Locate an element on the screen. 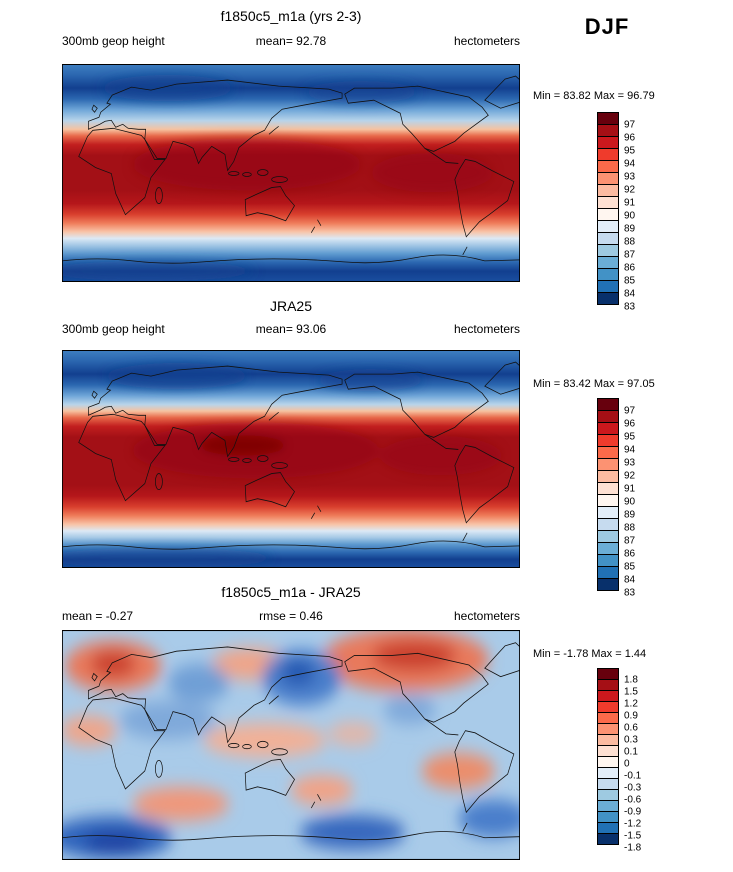  panel2-variable-label: 300mb geop height is located at coordinates (113, 329).